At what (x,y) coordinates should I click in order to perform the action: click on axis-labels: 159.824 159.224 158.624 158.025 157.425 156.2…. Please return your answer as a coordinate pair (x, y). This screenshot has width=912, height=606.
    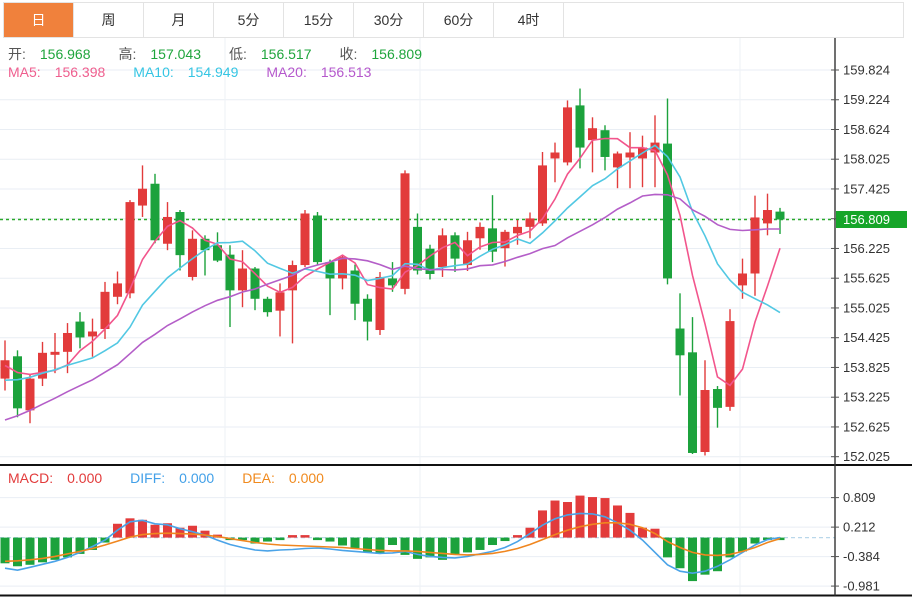
    Looking at the image, I should click on (860, 328).